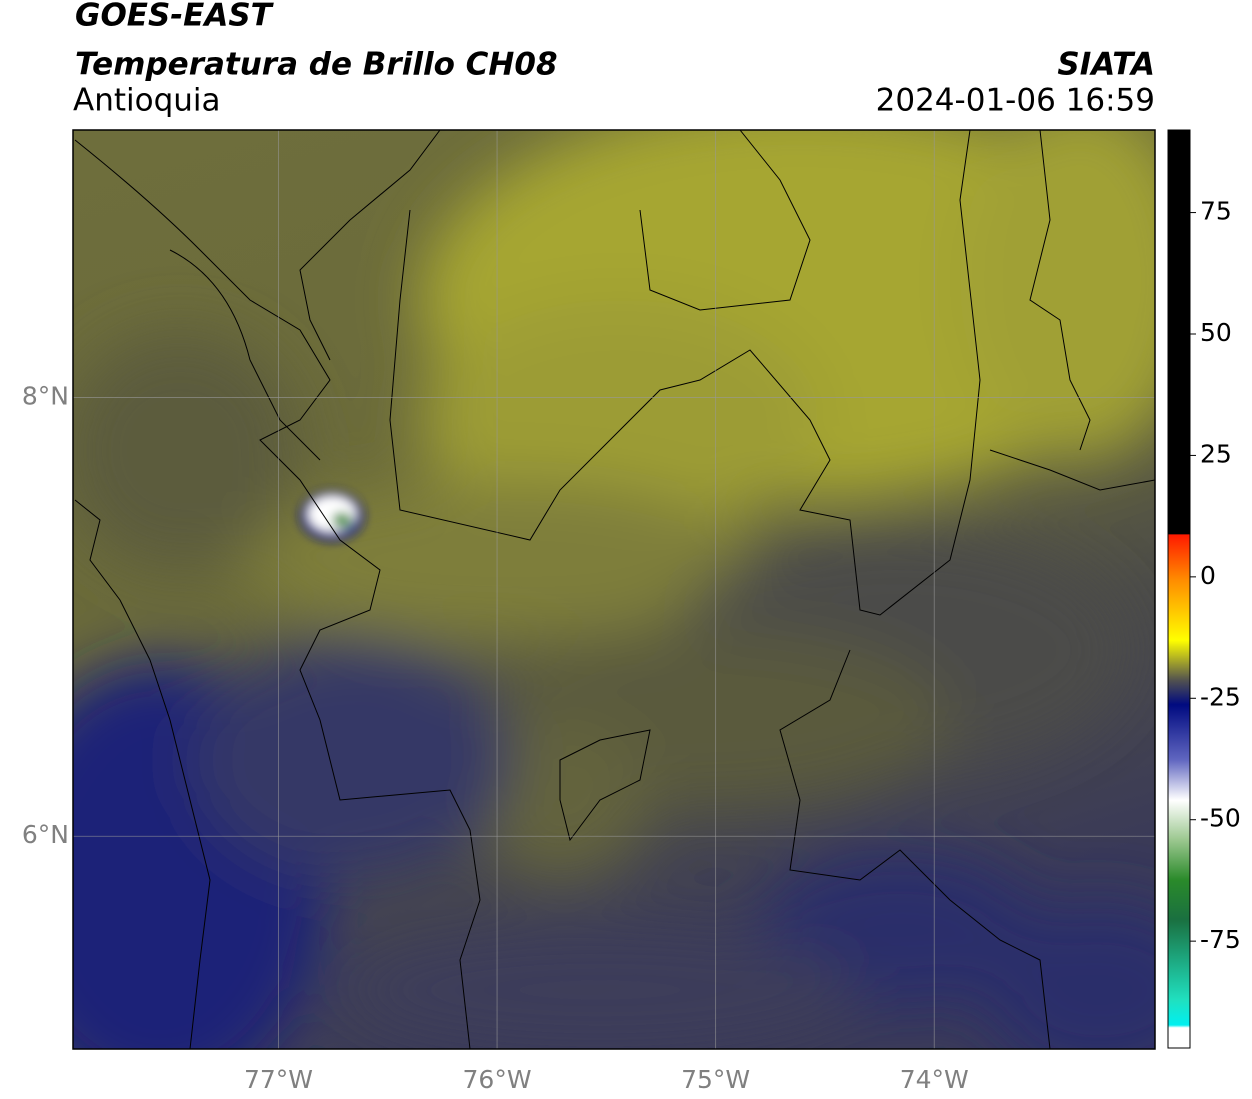 The height and width of the screenshot is (1099, 1252). What do you see at coordinates (1208, 575) in the screenshot?
I see `colorbar-tick-label: 0` at bounding box center [1208, 575].